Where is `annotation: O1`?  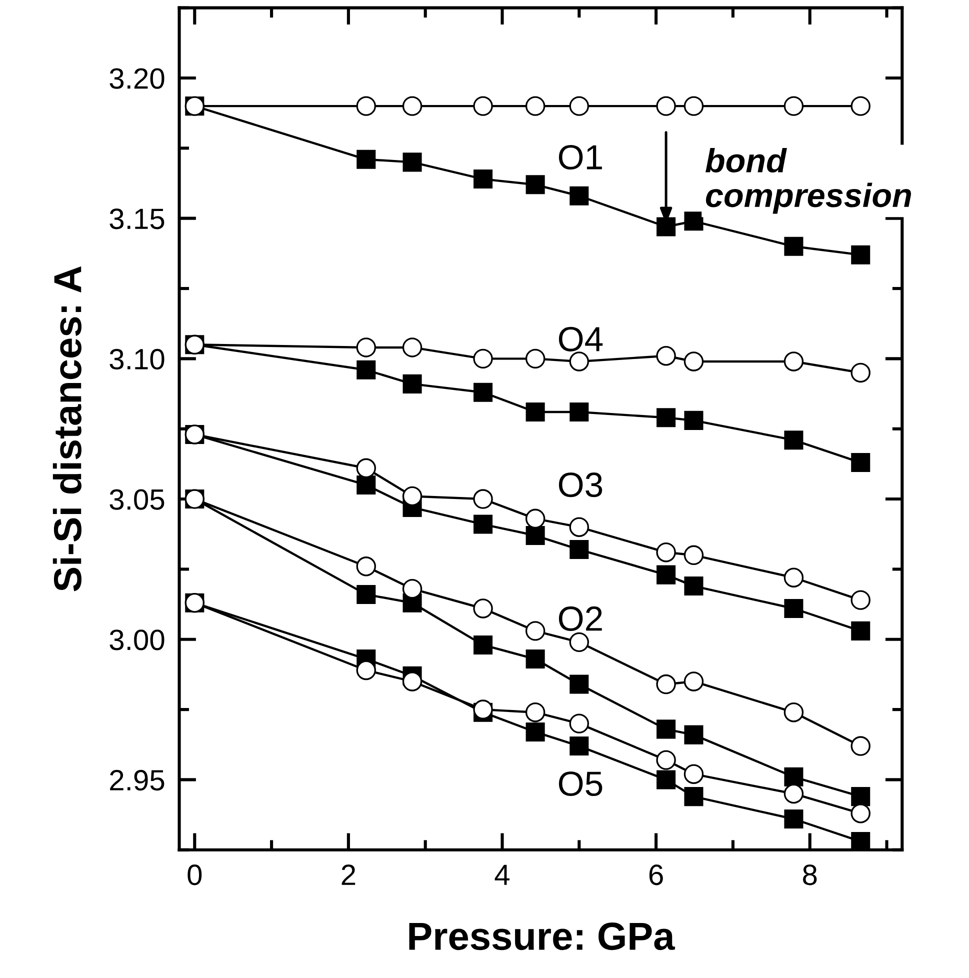
annotation: O1 is located at coordinates (580, 157).